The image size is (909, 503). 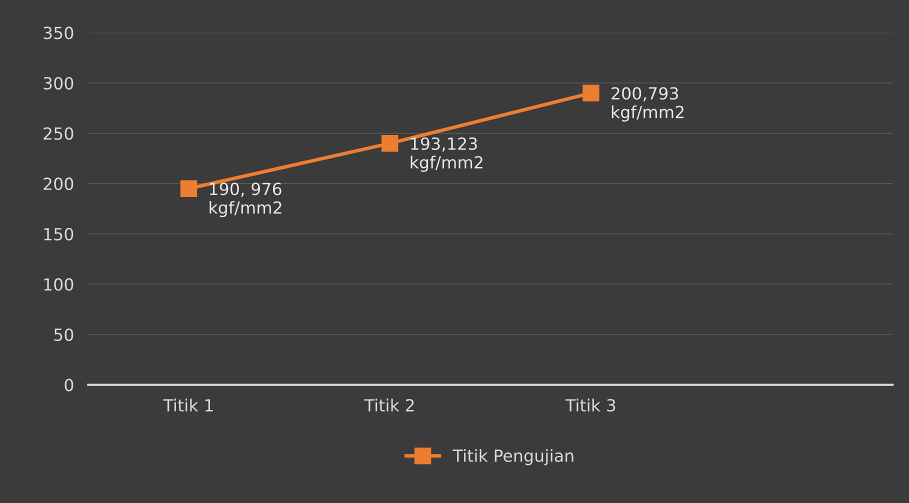 What do you see at coordinates (513, 457) in the screenshot?
I see `legend-label: Titik Pengujian` at bounding box center [513, 457].